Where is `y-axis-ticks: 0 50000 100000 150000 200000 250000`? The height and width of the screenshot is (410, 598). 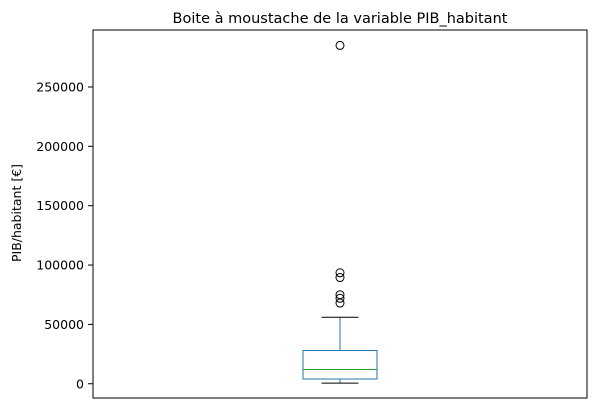
y-axis-ticks: 0 50000 100000 150000 200000 250000 is located at coordinates (64, 235).